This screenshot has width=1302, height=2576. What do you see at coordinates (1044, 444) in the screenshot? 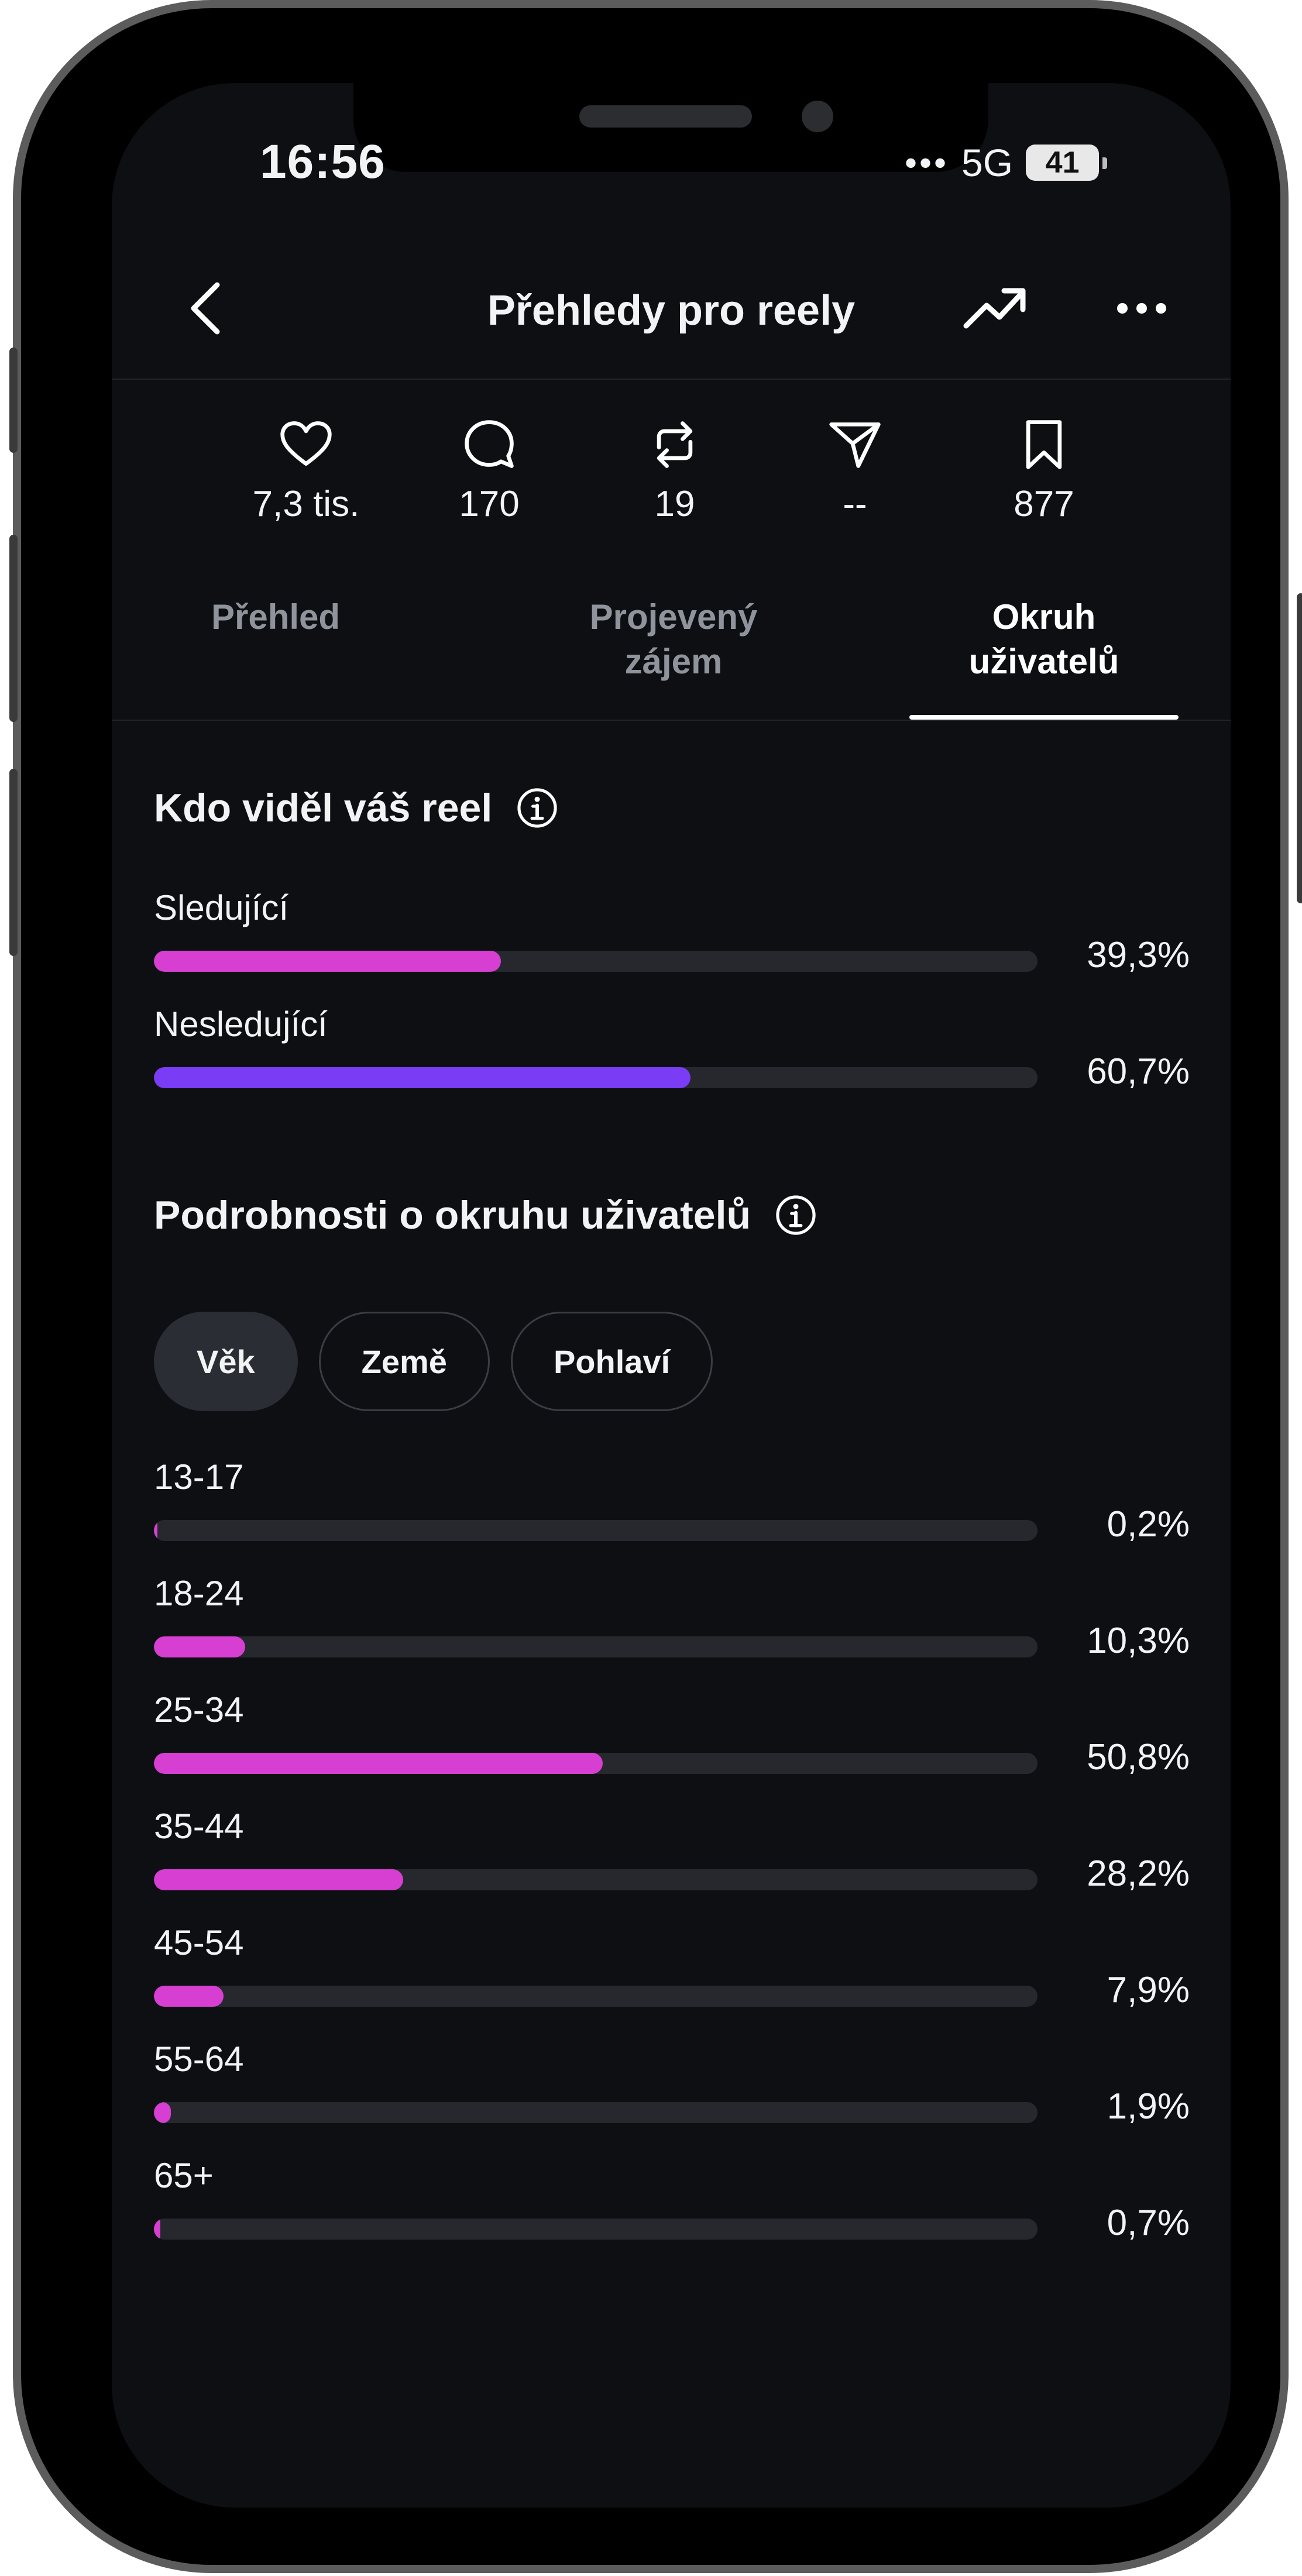
I see `bookmark-icon` at bounding box center [1044, 444].